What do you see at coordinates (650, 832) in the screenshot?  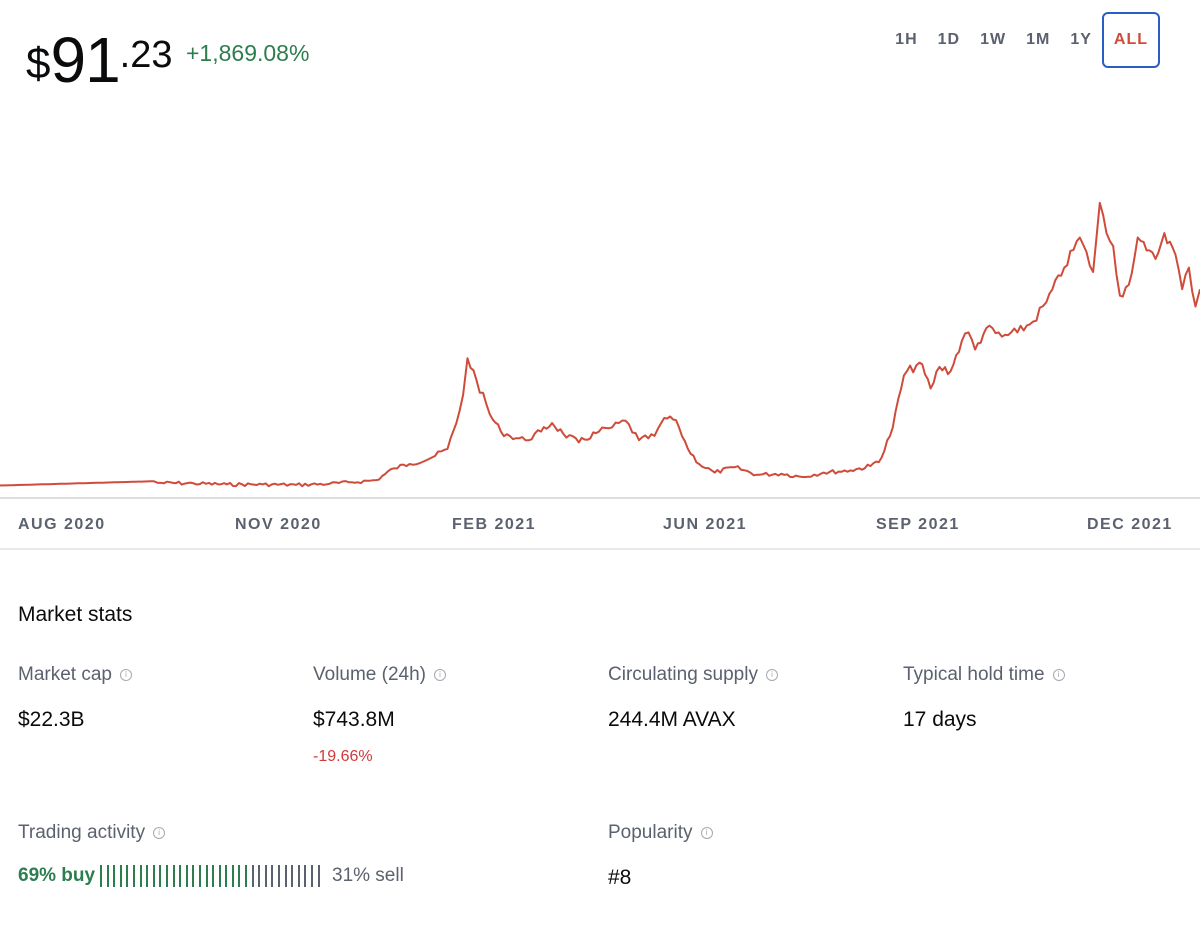 I see `stat-label-text: Popularity` at bounding box center [650, 832].